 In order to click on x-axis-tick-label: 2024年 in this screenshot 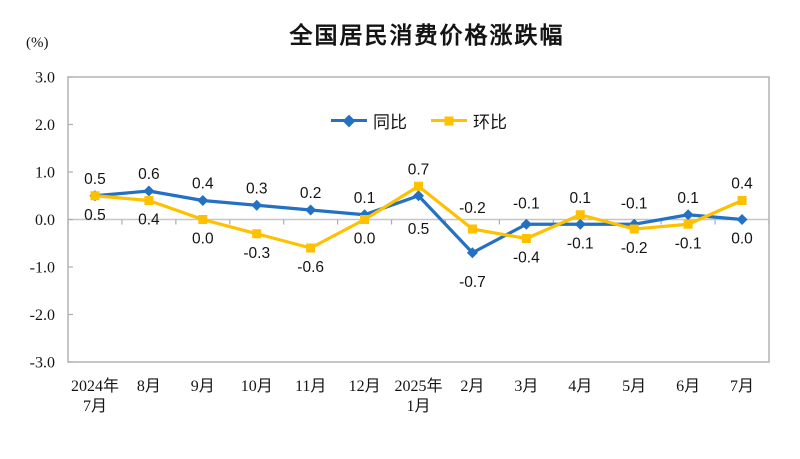, I will do `click(95, 386)`.